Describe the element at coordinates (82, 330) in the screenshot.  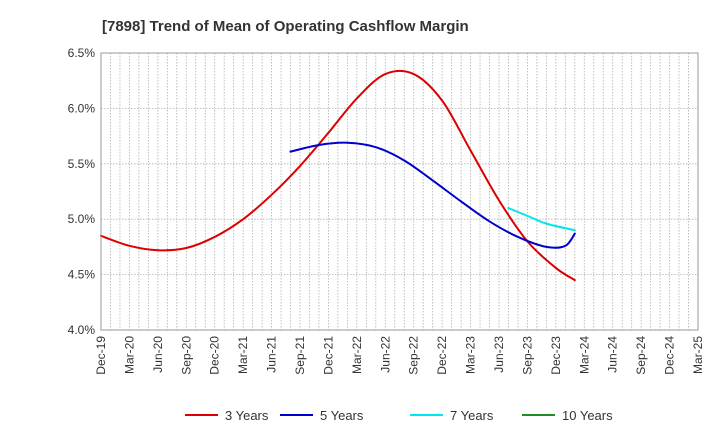
I see `y-tick-label: 4.0%` at that location.